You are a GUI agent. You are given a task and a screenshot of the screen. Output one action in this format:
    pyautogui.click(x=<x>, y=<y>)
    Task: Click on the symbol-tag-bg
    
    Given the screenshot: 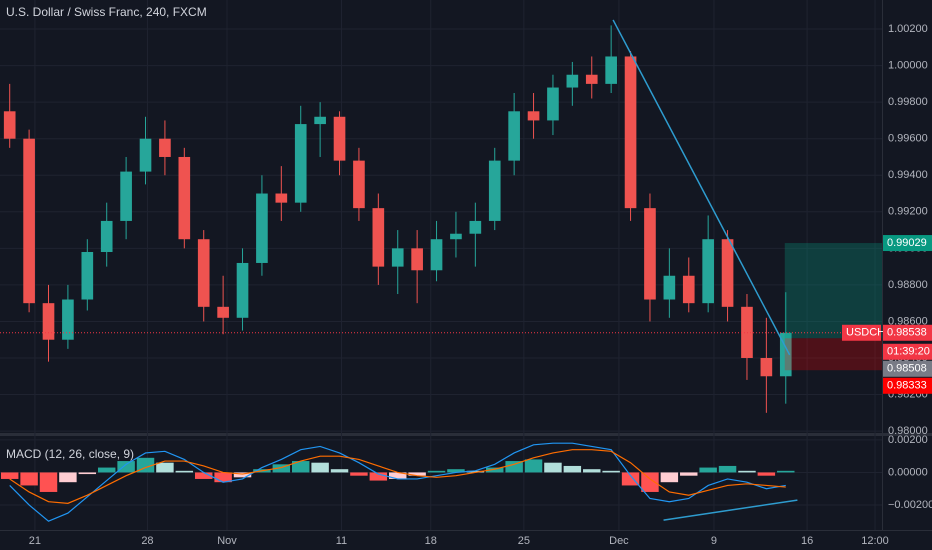 What is the action you would take?
    pyautogui.click(x=861, y=332)
    